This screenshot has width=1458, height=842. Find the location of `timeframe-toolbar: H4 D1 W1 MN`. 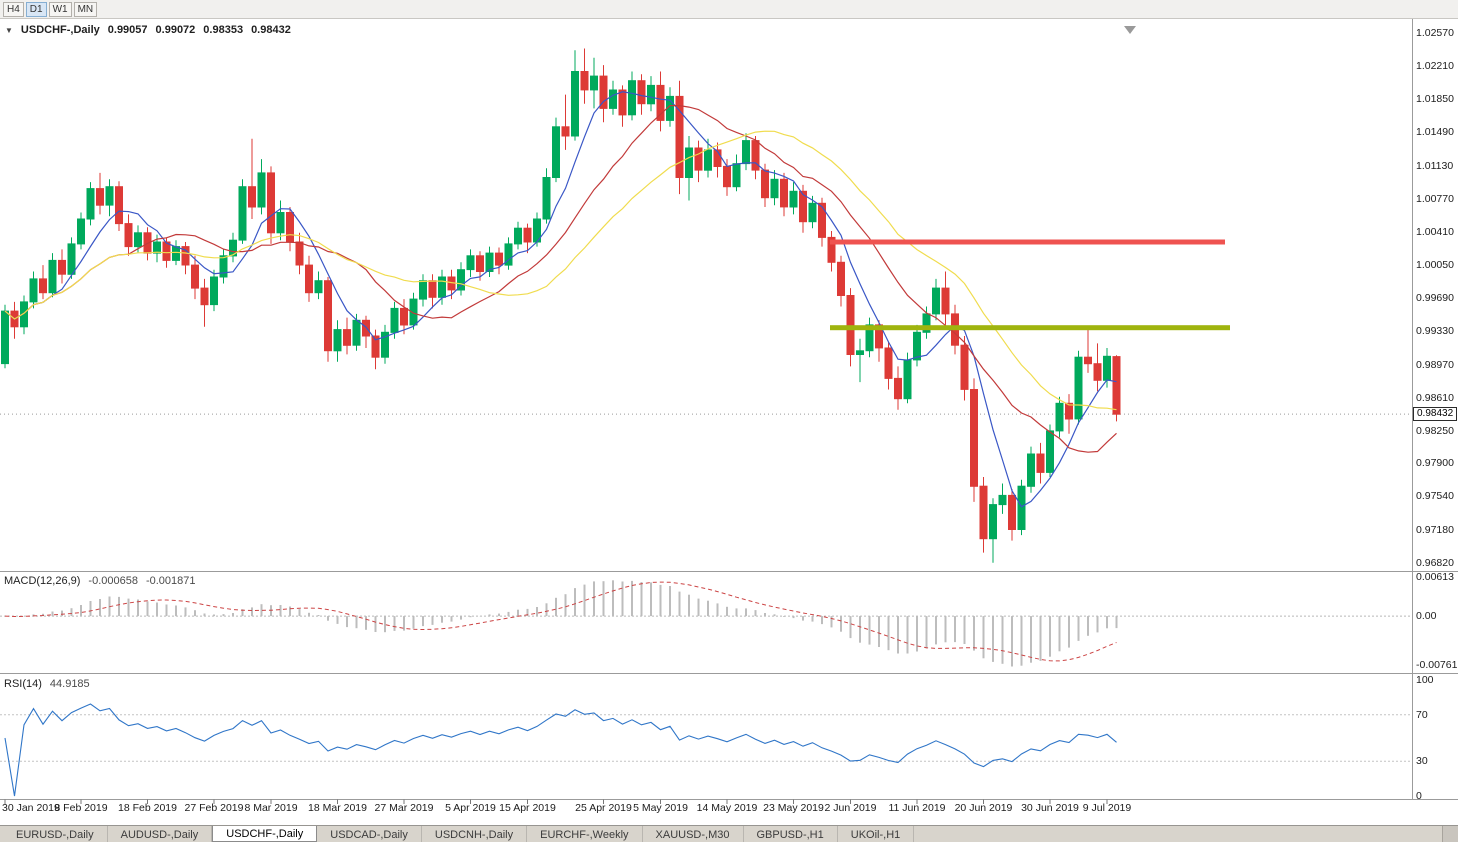

timeframe-toolbar: H4 D1 W1 MN is located at coordinates (729, 9).